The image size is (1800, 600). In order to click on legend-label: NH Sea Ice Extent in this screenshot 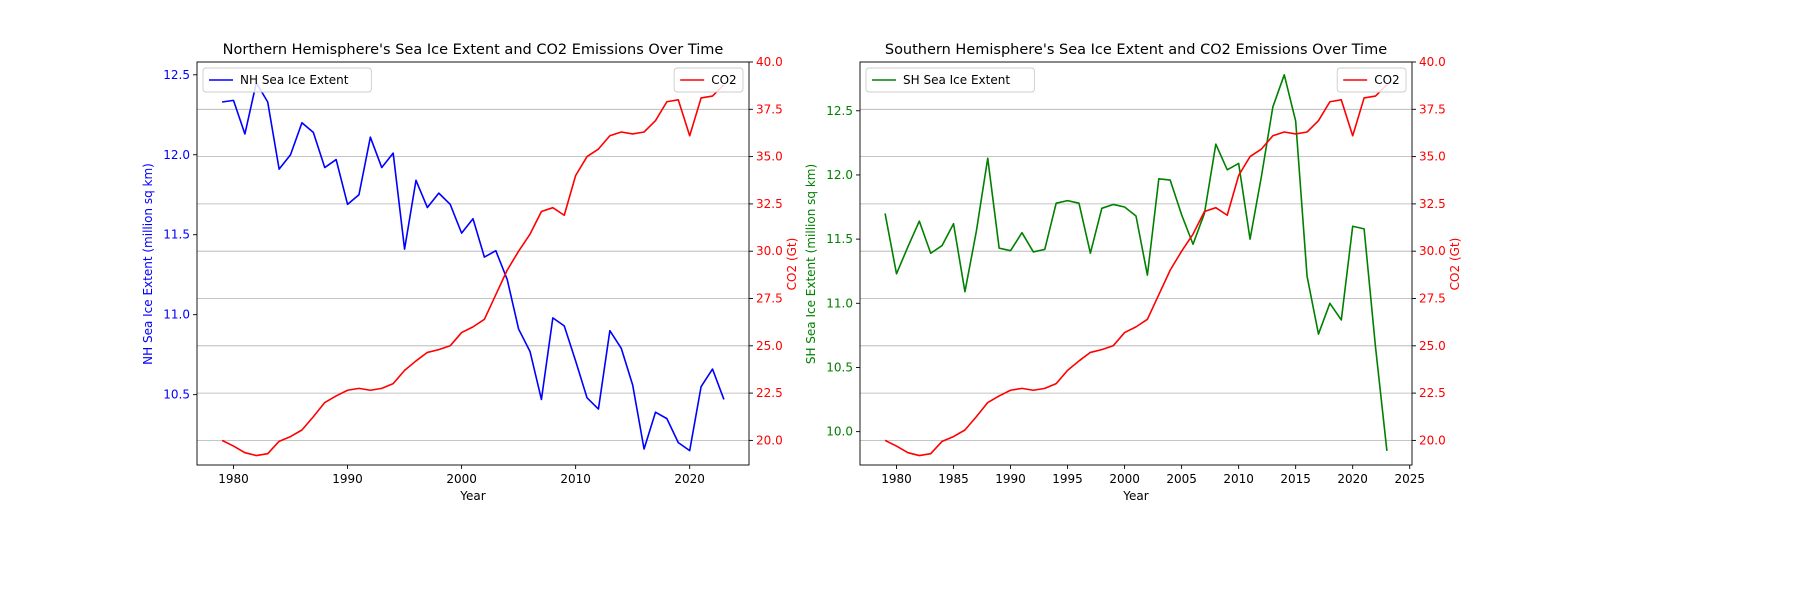, I will do `click(294, 80)`.